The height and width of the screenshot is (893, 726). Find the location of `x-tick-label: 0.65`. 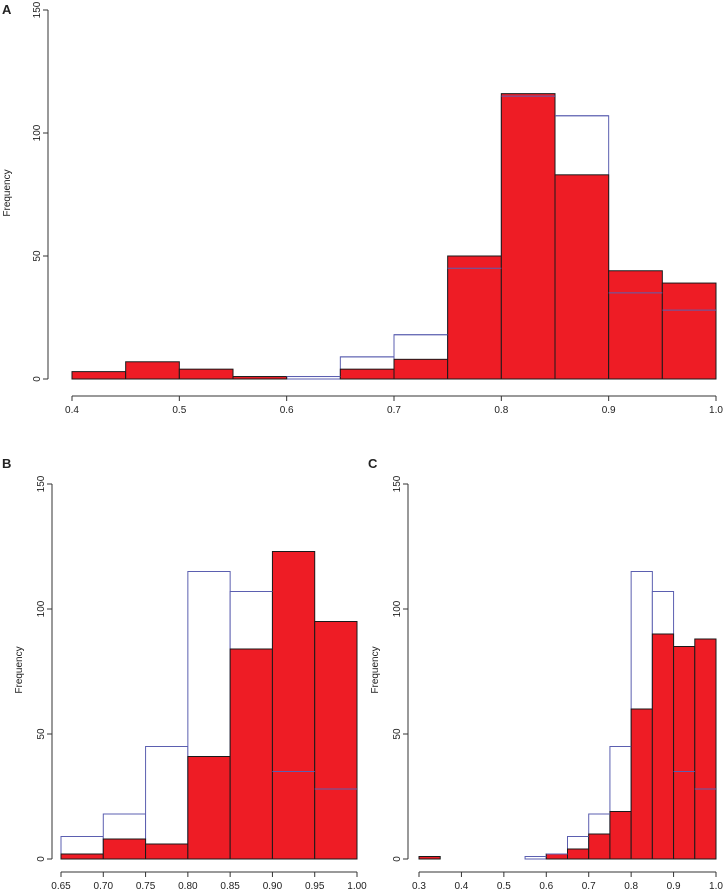

x-tick-label: 0.65 is located at coordinates (61, 886).